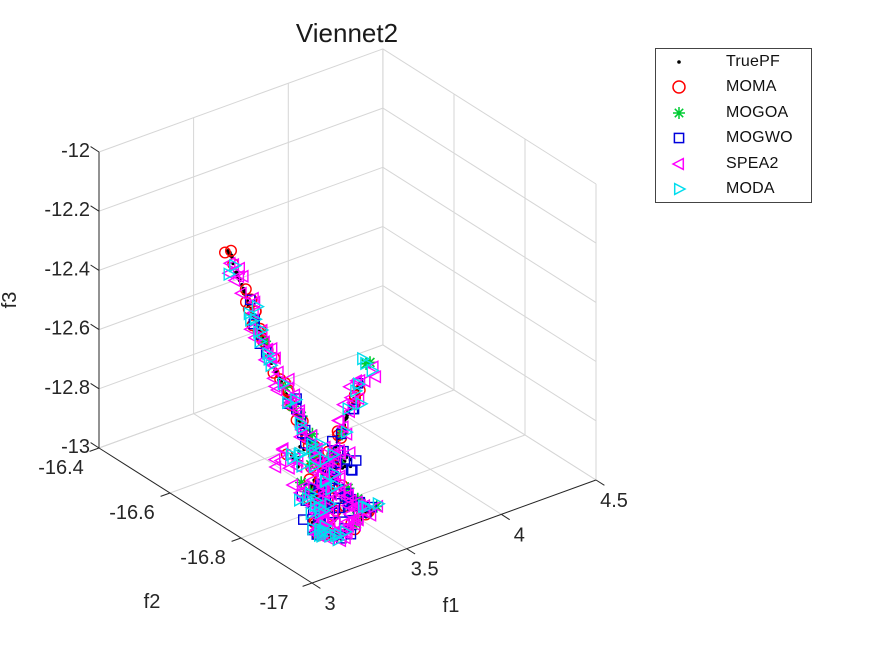 The height and width of the screenshot is (656, 875). I want to click on z-tick-label: -12.4, so click(67, 269).